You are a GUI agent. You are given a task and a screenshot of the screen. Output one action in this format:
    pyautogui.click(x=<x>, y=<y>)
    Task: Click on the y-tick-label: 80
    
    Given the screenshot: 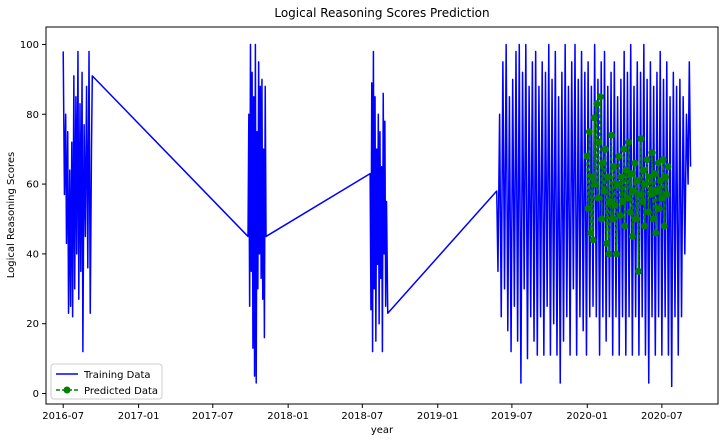 What is the action you would take?
    pyautogui.click(x=32, y=115)
    